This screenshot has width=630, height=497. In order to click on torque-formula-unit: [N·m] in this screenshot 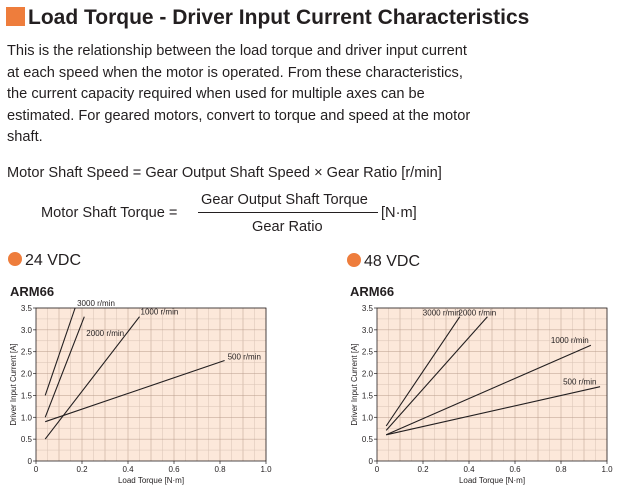, I will do `click(399, 213)`.